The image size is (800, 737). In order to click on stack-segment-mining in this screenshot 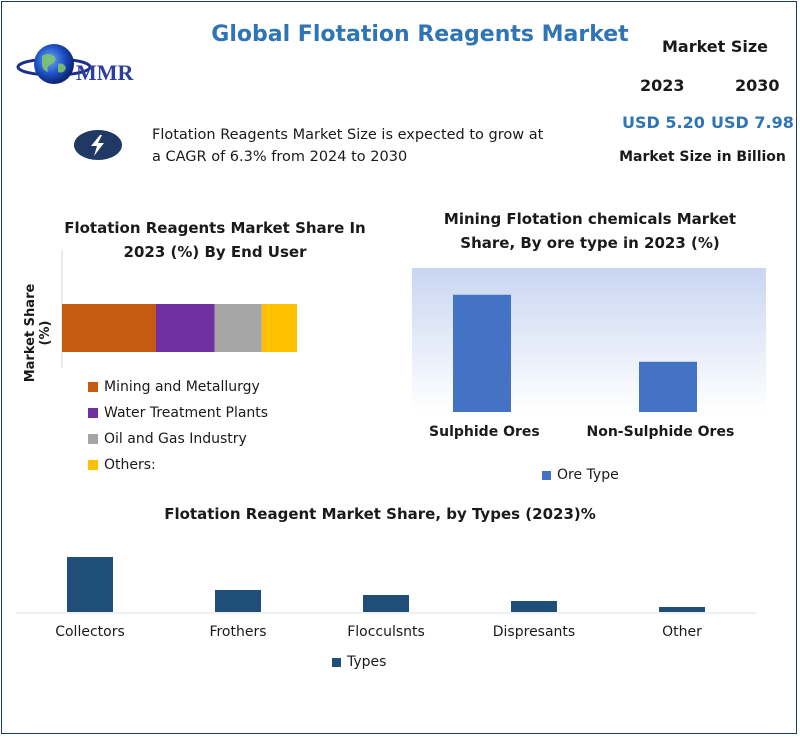, I will do `click(109, 328)`.